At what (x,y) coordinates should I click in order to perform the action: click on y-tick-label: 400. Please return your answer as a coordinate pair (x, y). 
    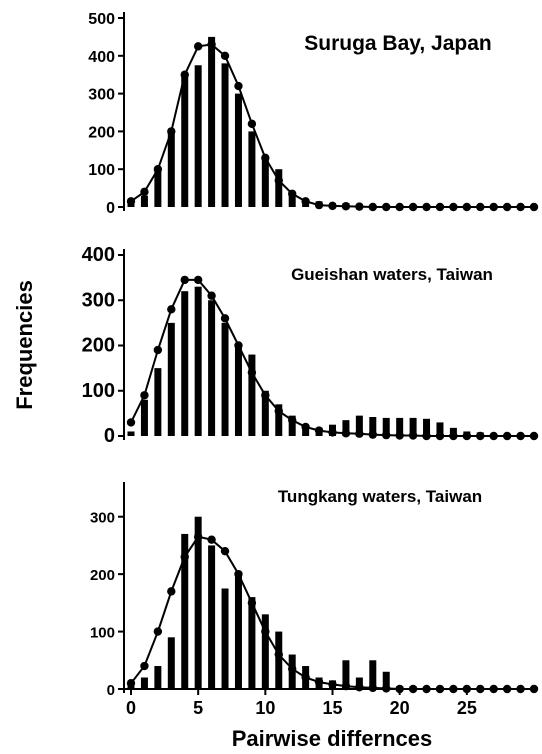
    Looking at the image, I should click on (98, 255).